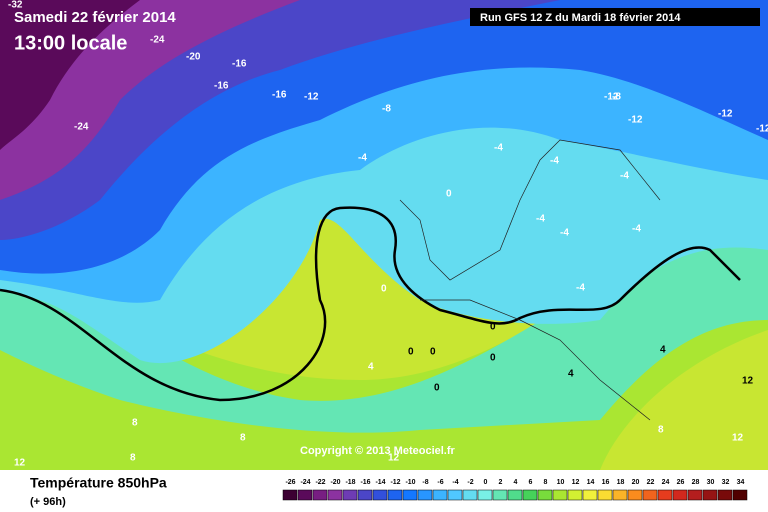 This screenshot has width=768, height=512. I want to click on time-label: 13:00 locale, so click(70, 43).